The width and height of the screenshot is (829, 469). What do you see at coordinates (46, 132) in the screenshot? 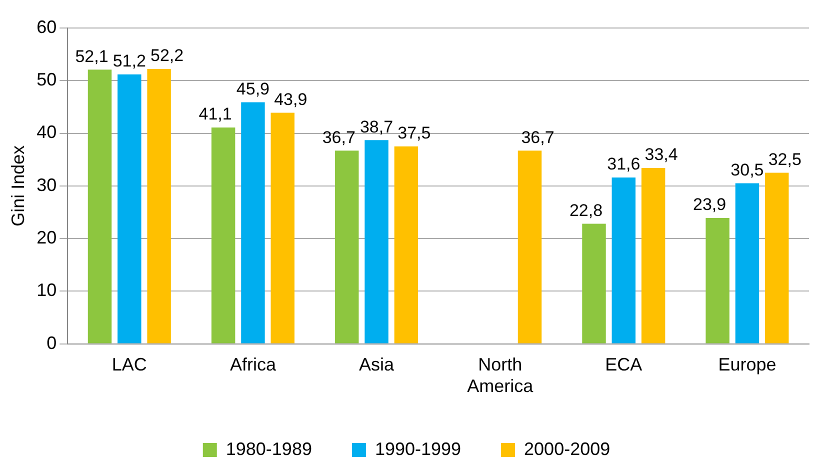
I see `y-tick-label: 40` at bounding box center [46, 132].